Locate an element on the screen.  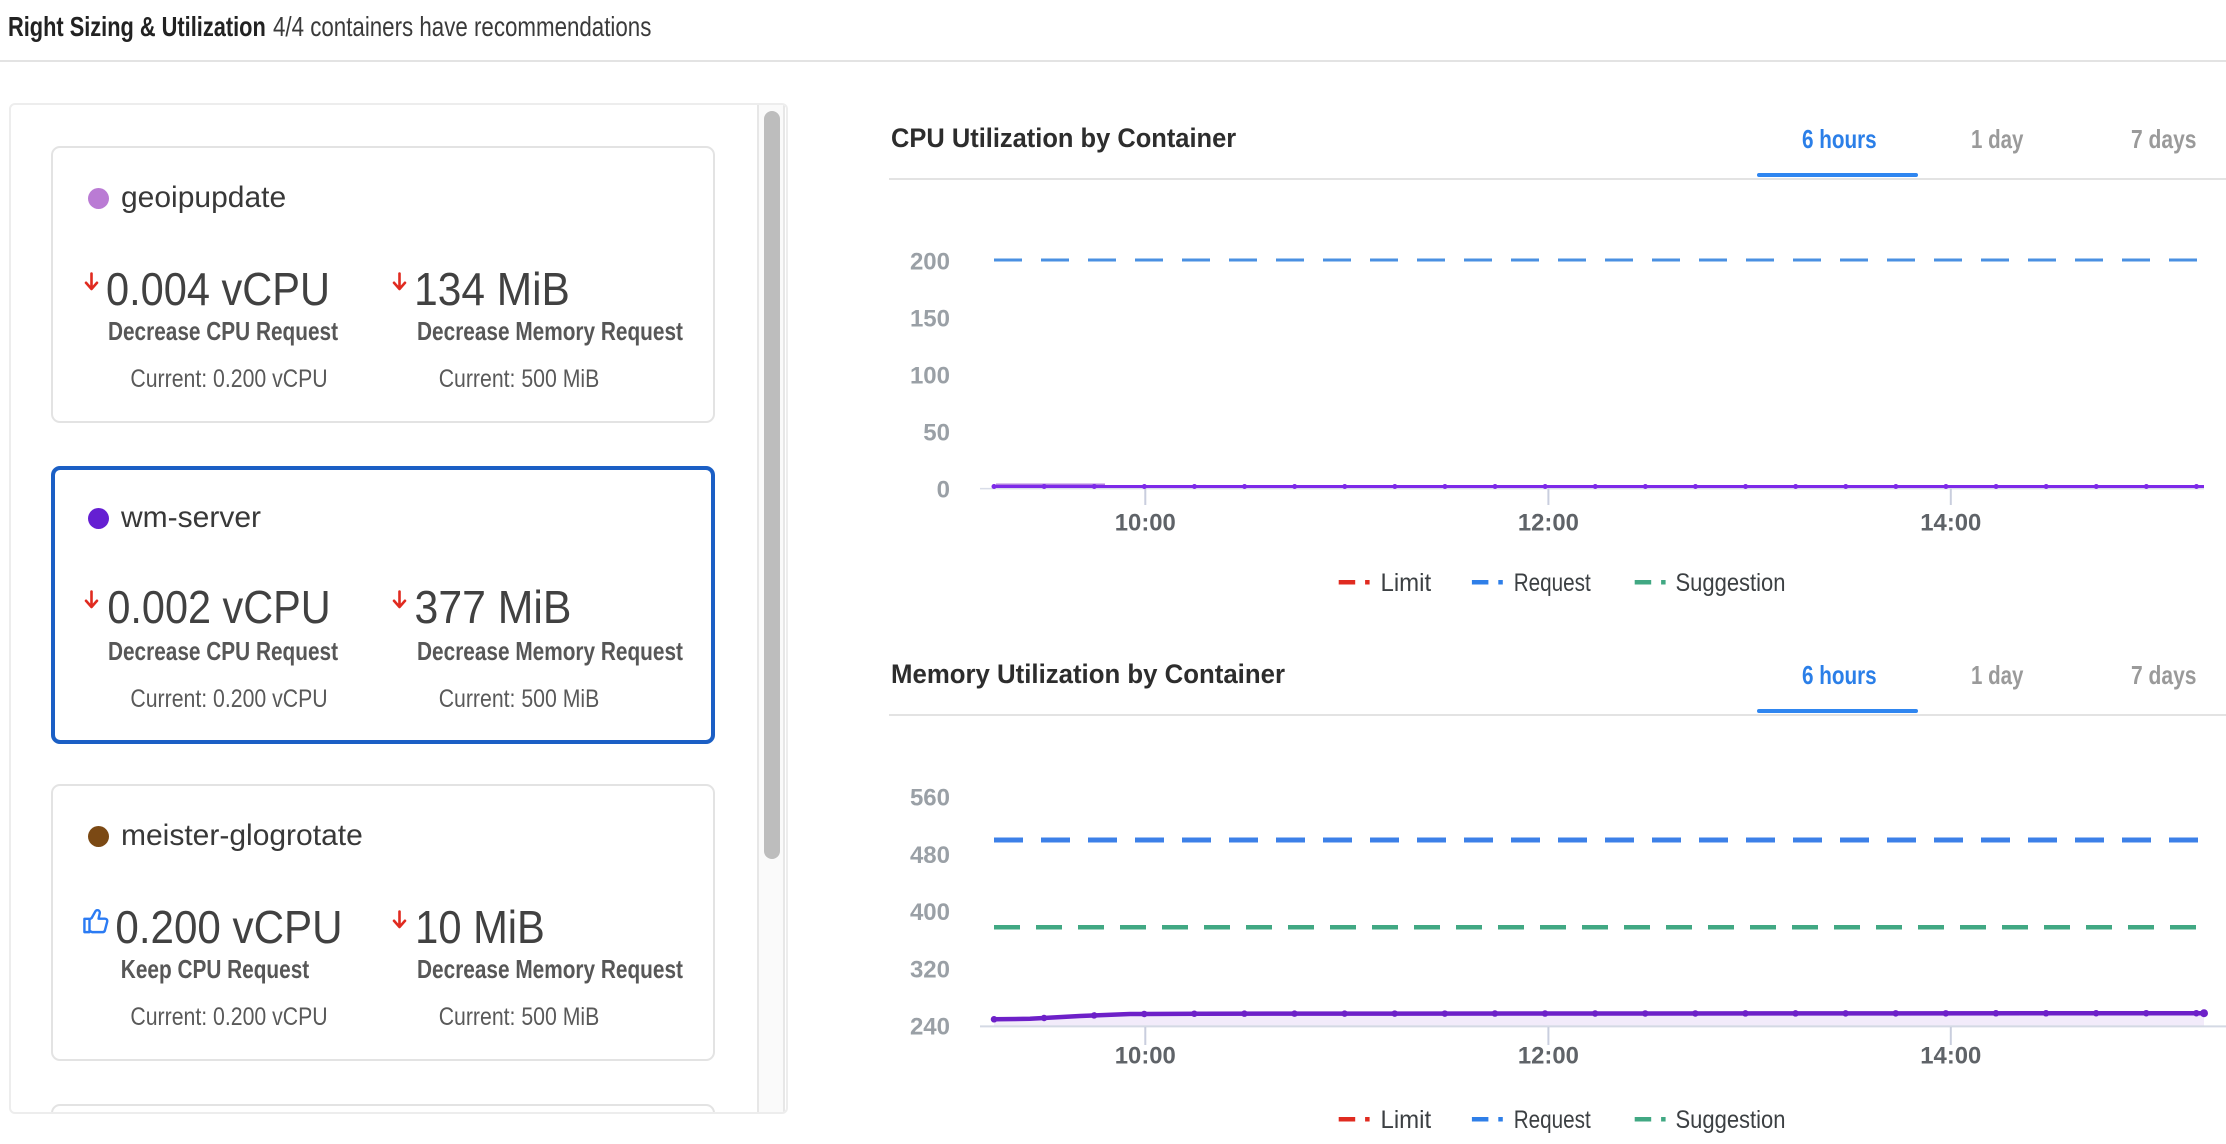
svg-text: 320 is located at coordinates (930, 969).